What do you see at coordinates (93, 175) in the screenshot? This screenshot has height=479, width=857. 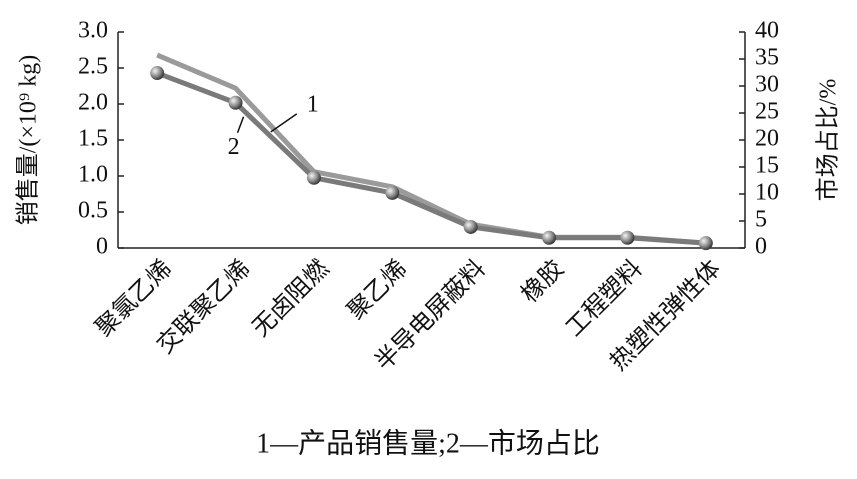 I see `y-tick-label: 1.0` at bounding box center [93, 175].